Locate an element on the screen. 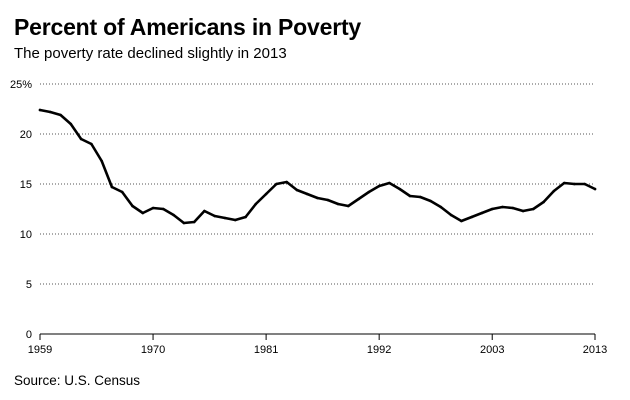 This screenshot has width=630, height=400. data-point-1980 is located at coordinates (256, 204).